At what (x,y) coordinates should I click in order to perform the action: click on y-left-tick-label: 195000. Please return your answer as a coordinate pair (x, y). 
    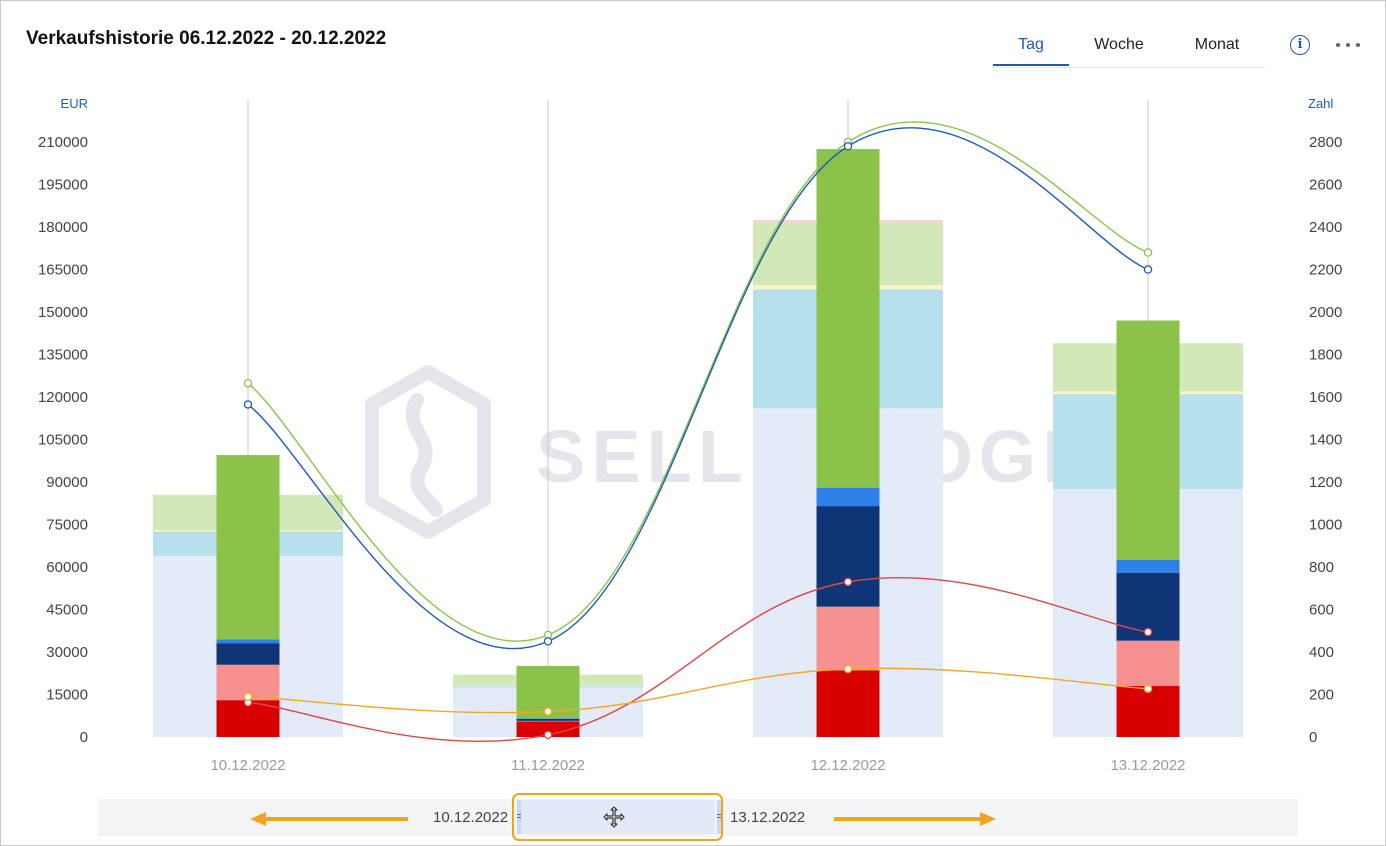
    Looking at the image, I should click on (63, 185).